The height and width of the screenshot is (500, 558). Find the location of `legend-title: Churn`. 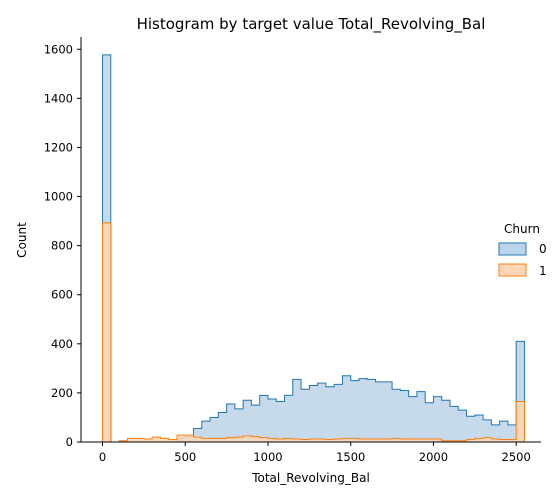

legend-title: Churn is located at coordinates (522, 229).